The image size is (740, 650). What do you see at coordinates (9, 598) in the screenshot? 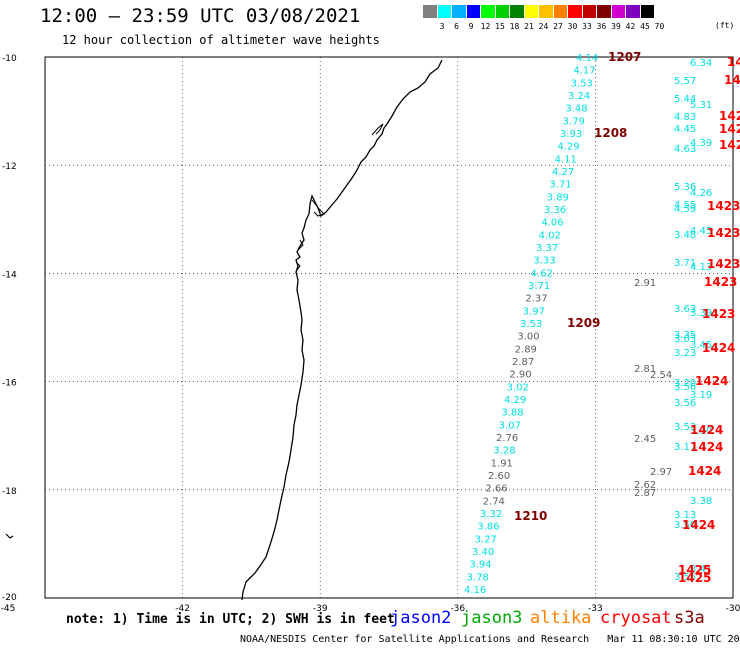
I see `lat-tick-label: -20` at bounding box center [9, 598].